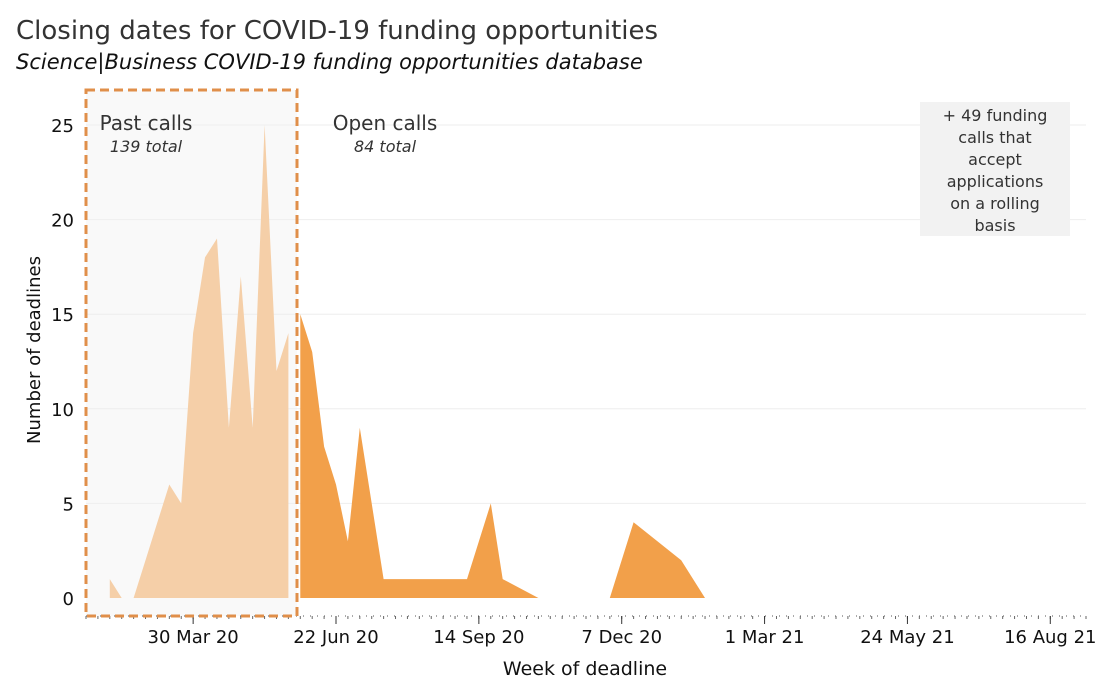 Image resolution: width=1100 pixels, height=700 pixels. Describe the element at coordinates (621, 637) in the screenshot. I see `x-tick-label: 7 Dec 20` at that location.